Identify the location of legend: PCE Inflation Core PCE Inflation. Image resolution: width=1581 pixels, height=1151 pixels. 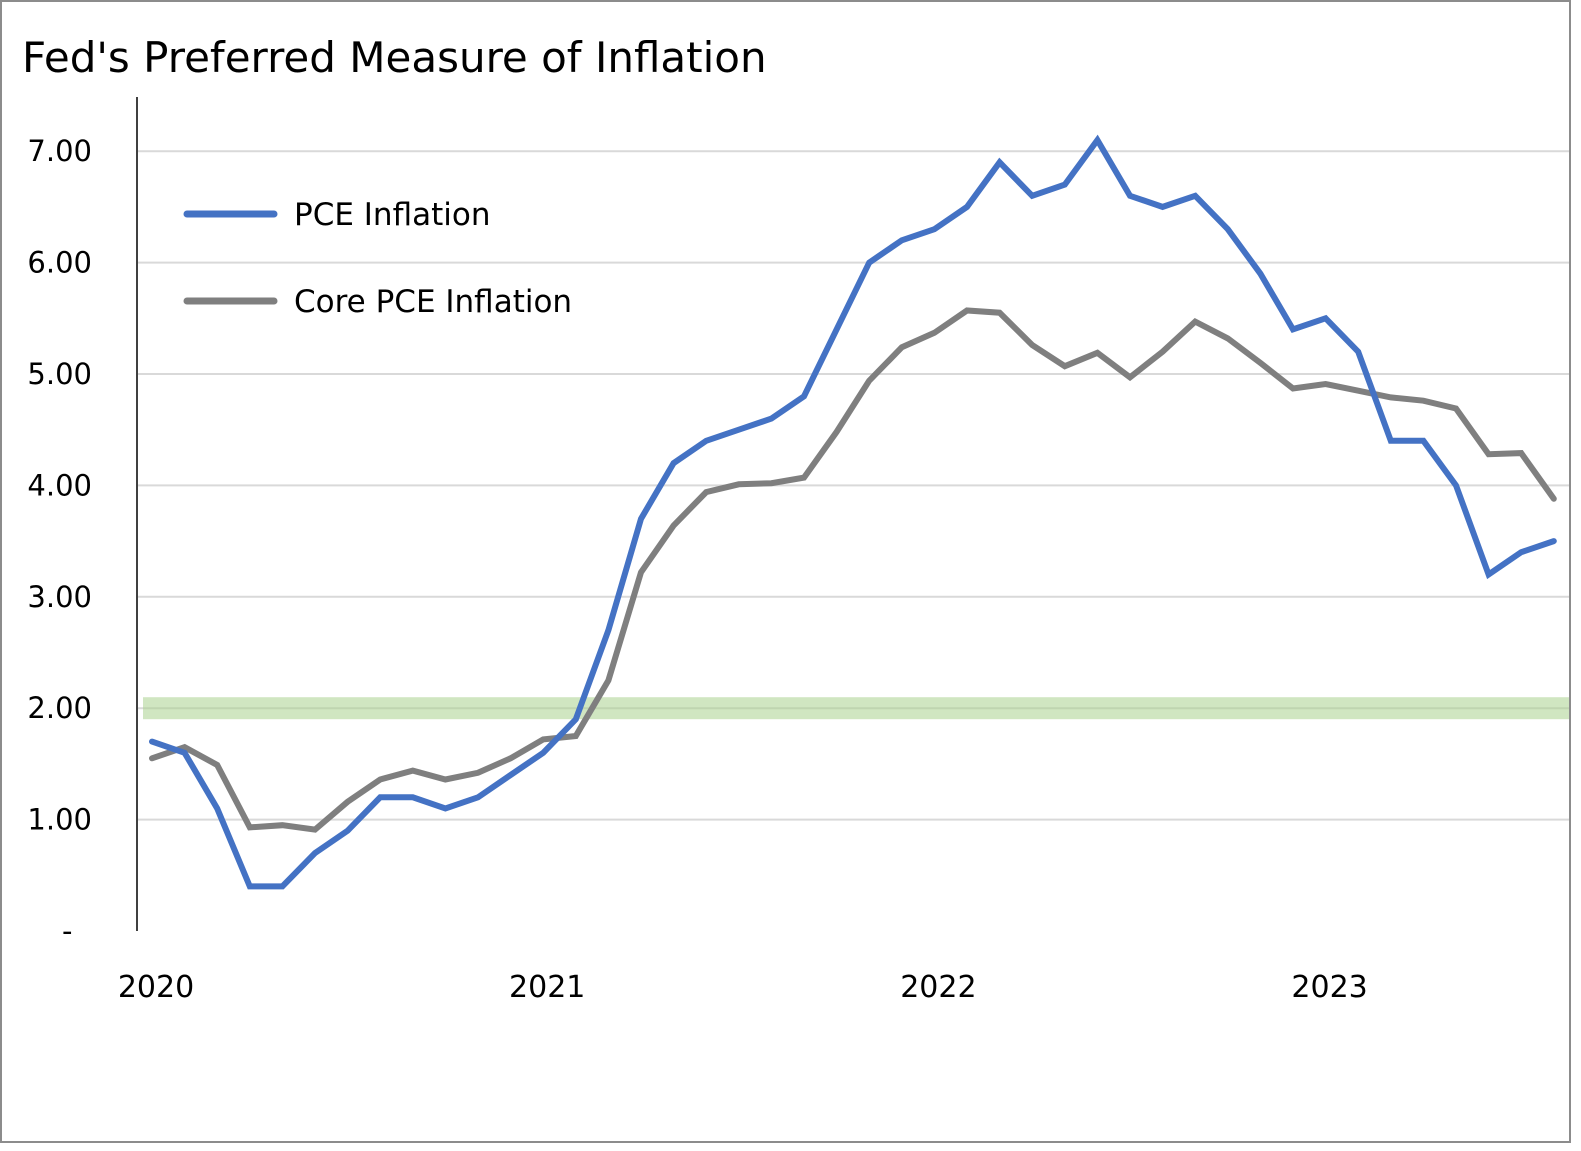
(377, 258).